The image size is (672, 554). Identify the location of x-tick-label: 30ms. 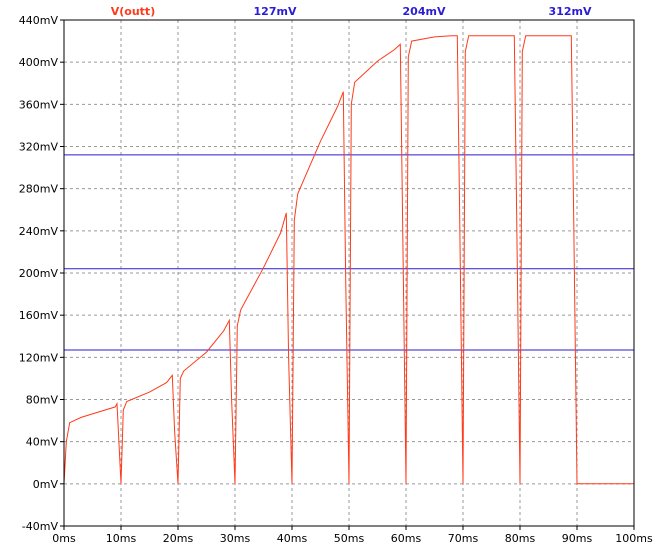
(235, 538).